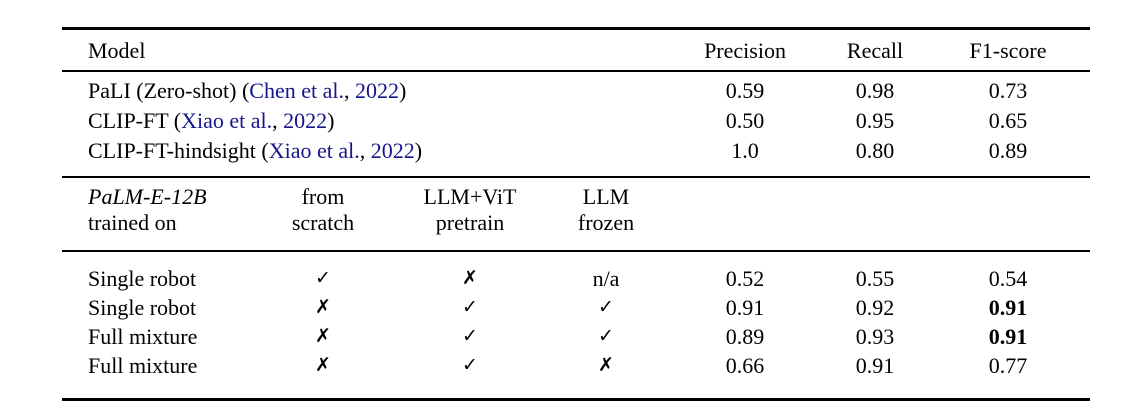 This screenshot has height=406, width=1148. I want to click on model-name: CLIP-FT (, so click(135, 120).